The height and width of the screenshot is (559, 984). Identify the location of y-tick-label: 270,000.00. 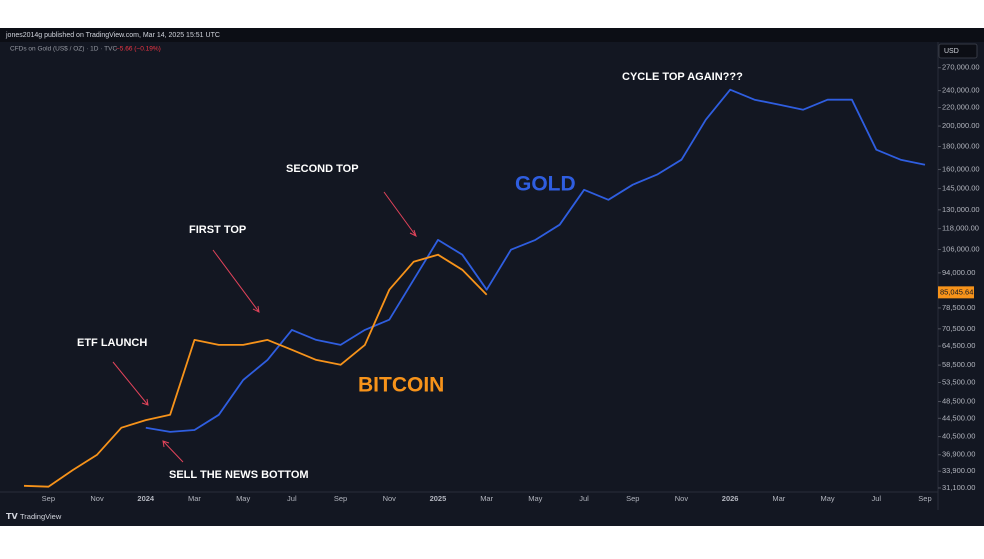
(961, 67).